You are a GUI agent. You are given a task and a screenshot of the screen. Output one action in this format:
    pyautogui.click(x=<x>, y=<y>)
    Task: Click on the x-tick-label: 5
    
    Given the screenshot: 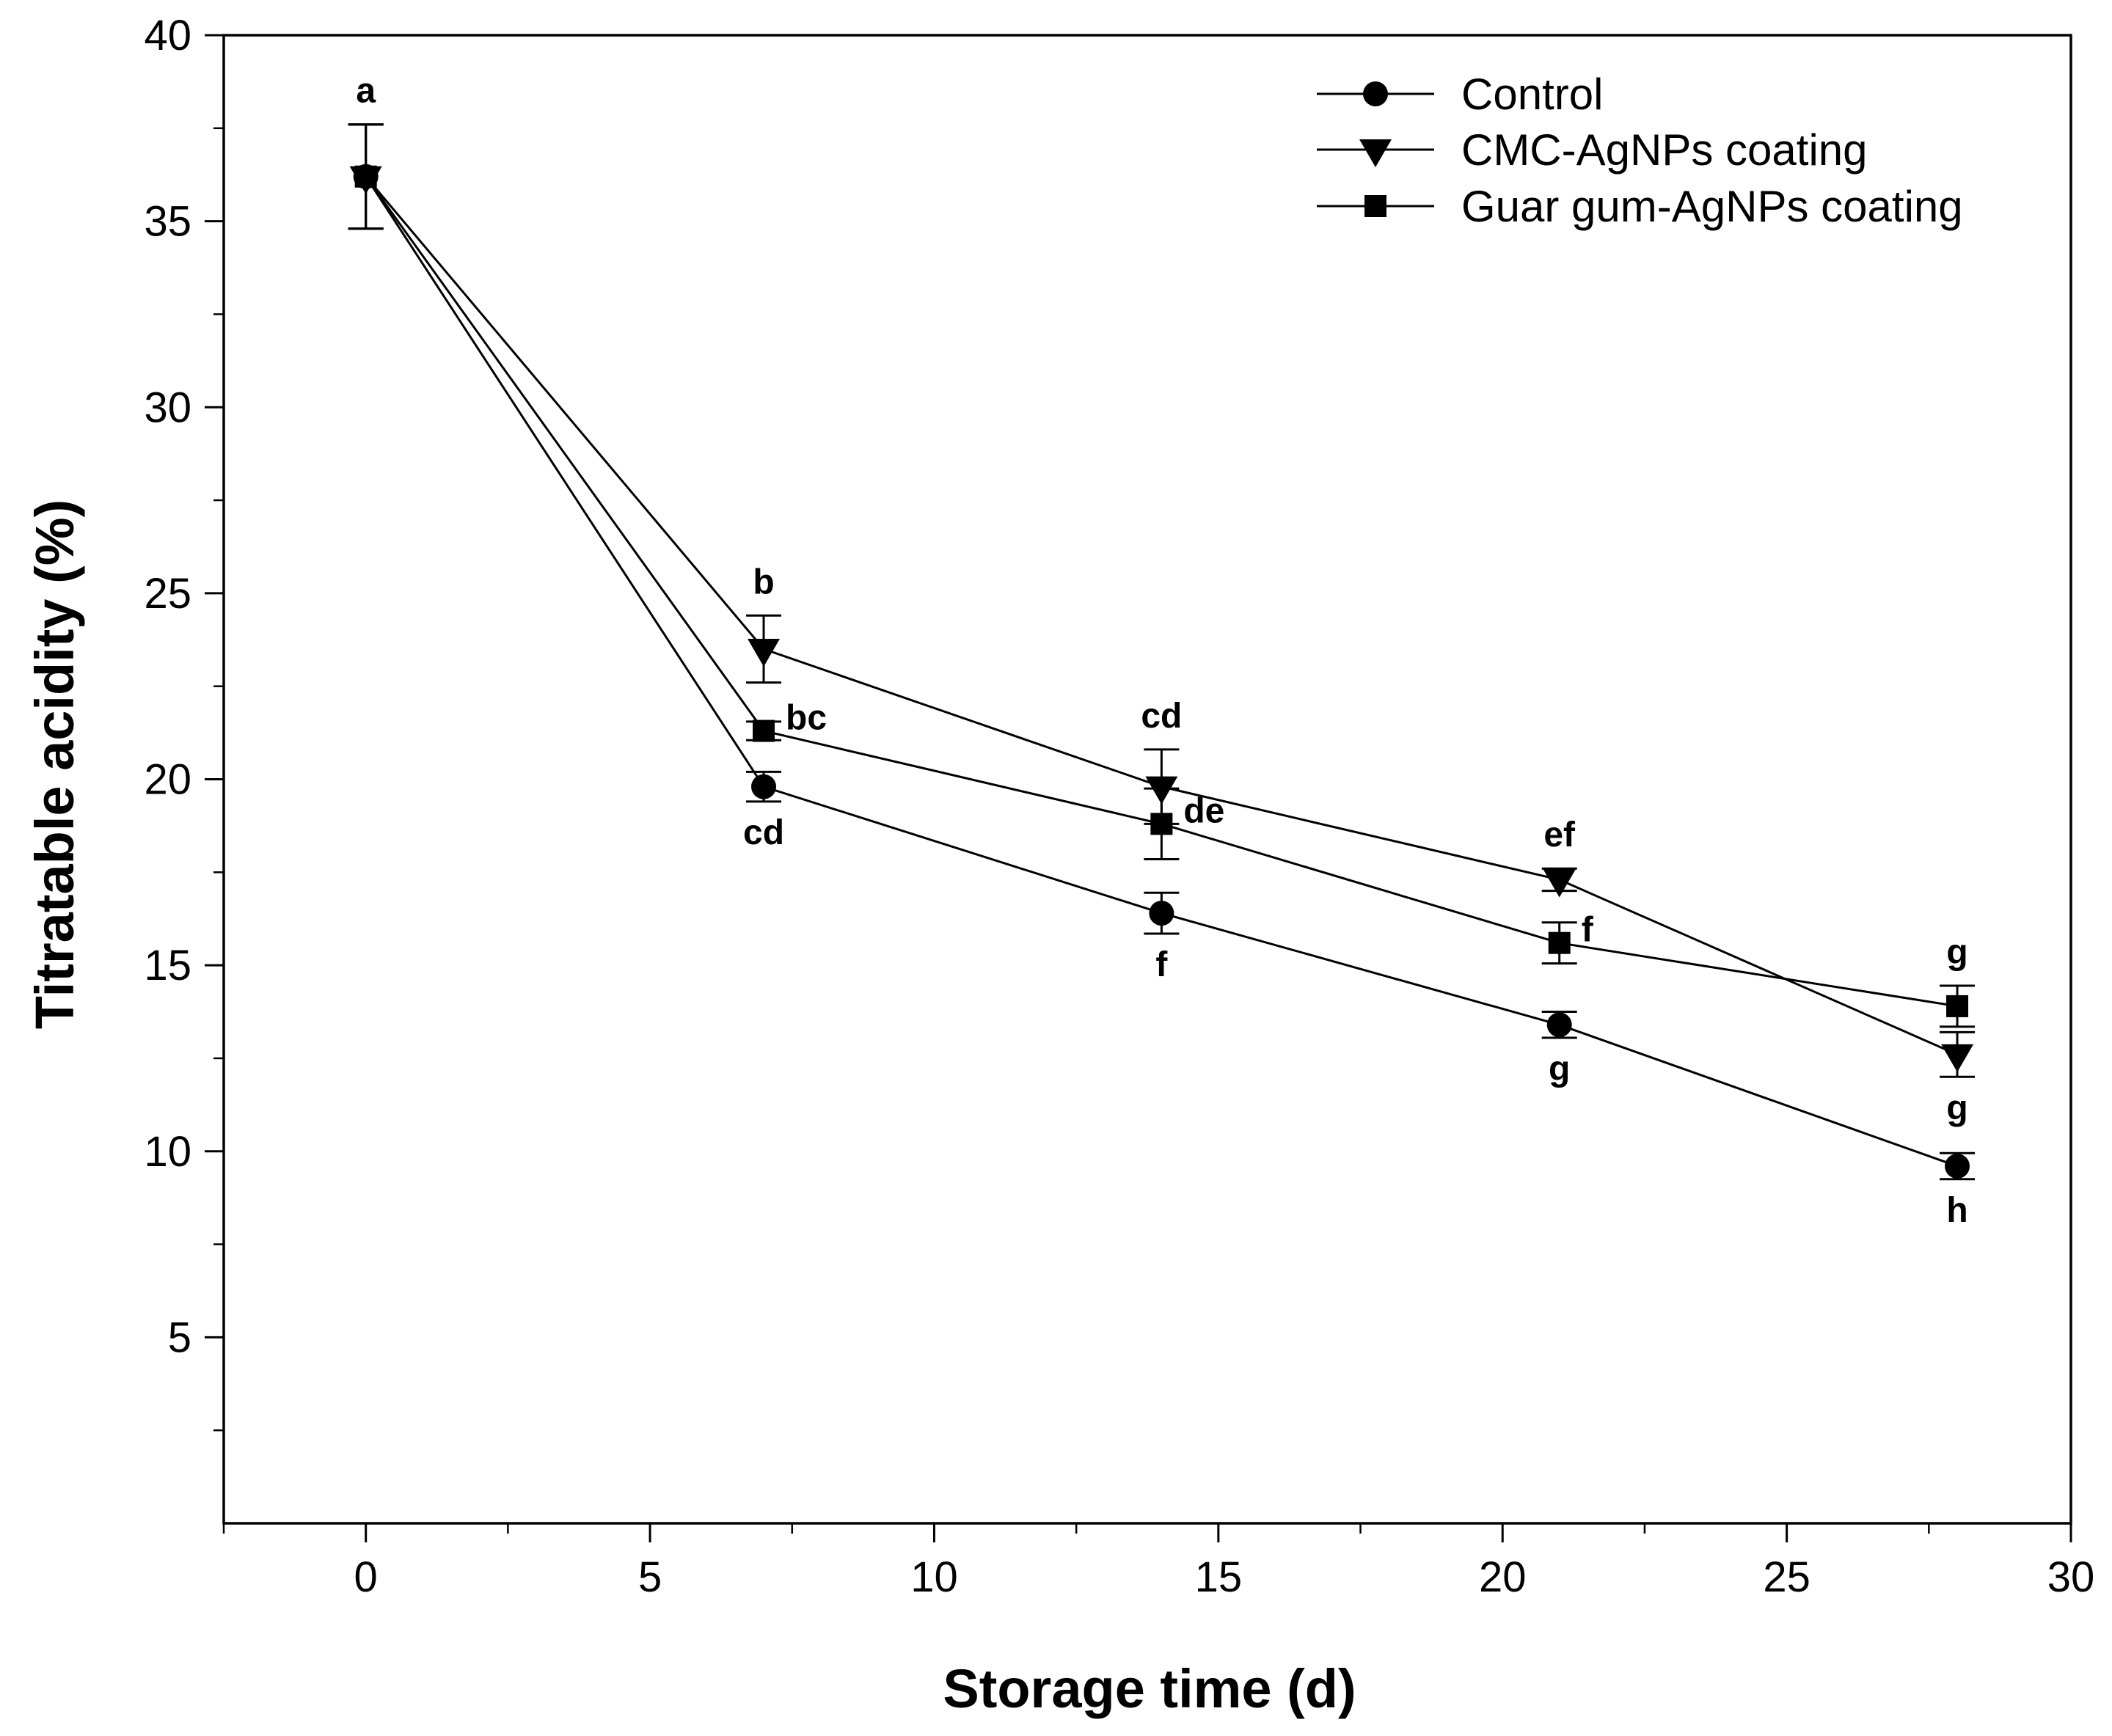 What is the action you would take?
    pyautogui.click(x=650, y=1577)
    